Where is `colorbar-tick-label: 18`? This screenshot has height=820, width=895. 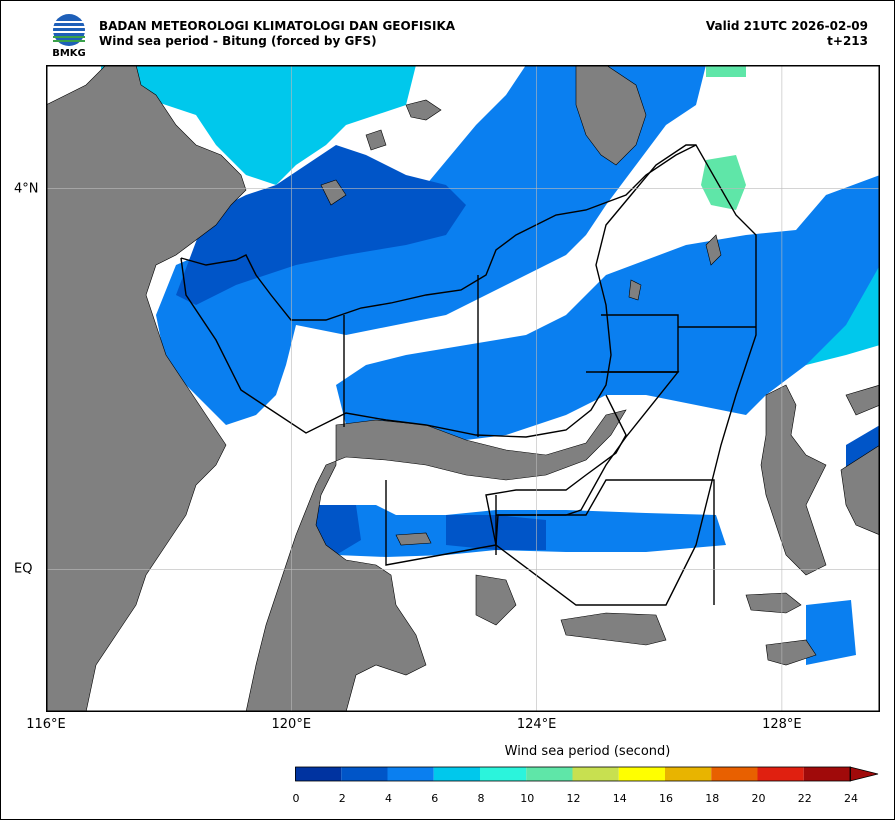 colorbar-tick-label: 18 is located at coordinates (712, 798).